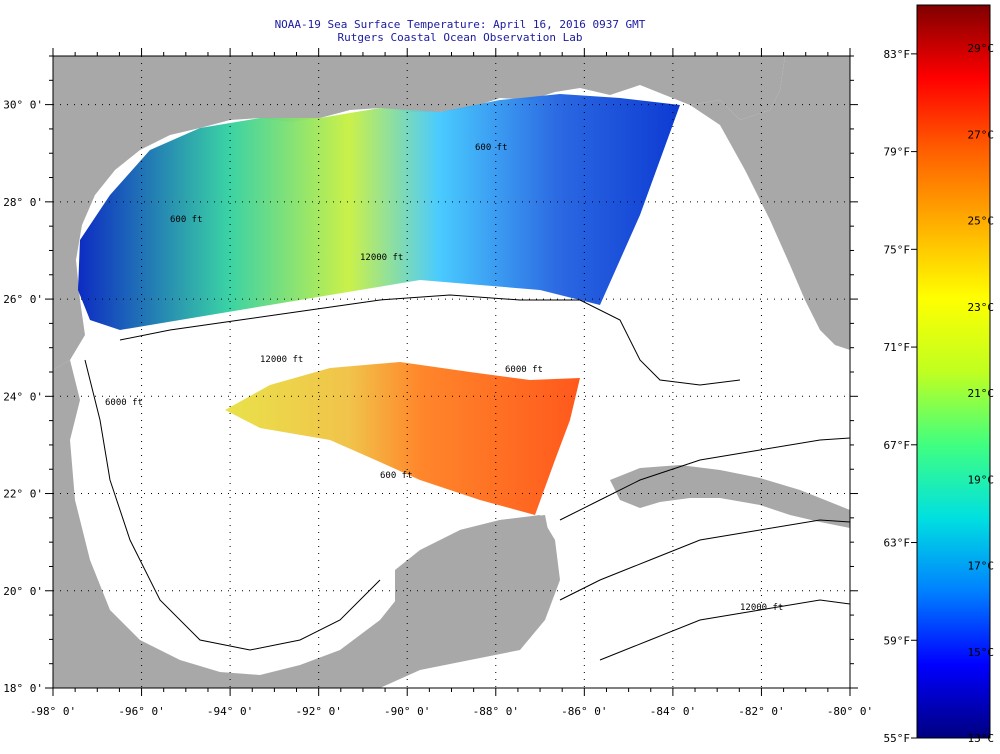 This screenshot has width=1000, height=754. I want to click on colorbar-c-label: 23°C, so click(981, 307).